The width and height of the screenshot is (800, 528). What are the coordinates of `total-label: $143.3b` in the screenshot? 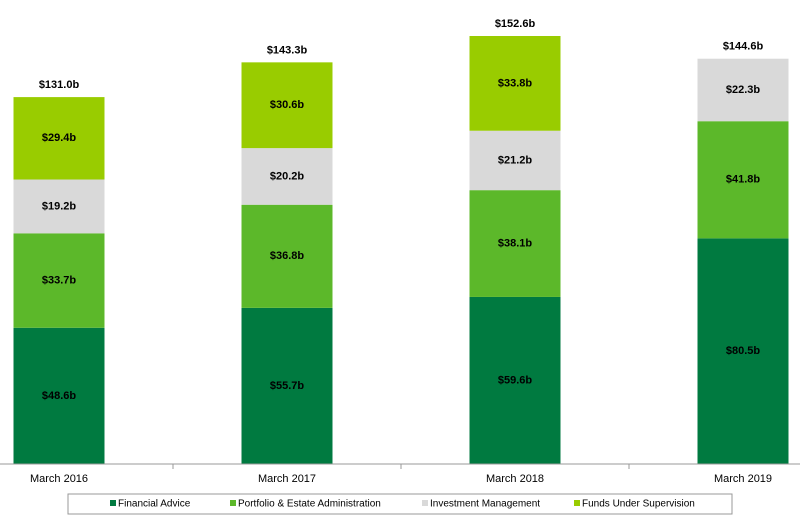 It's located at (287, 50).